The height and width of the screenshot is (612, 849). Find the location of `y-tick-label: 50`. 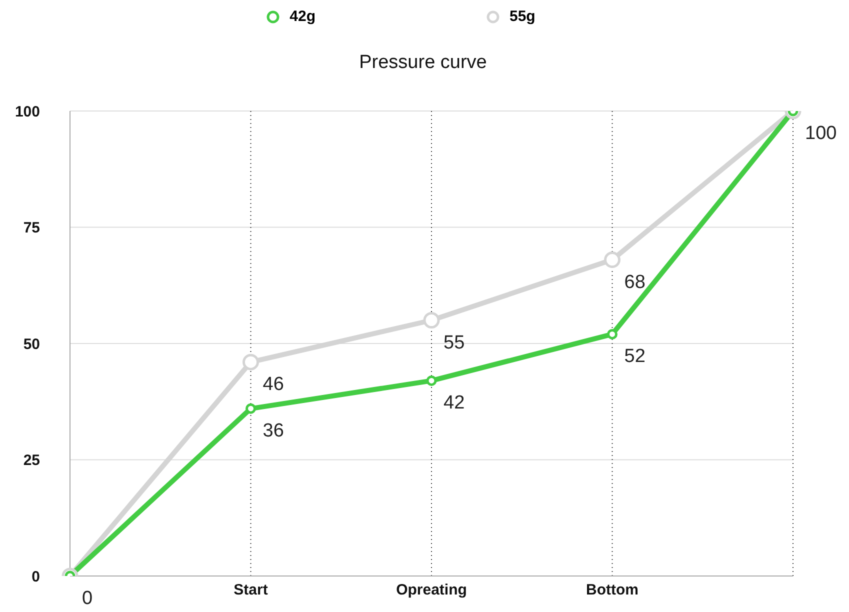

y-tick-label: 50 is located at coordinates (31, 344).